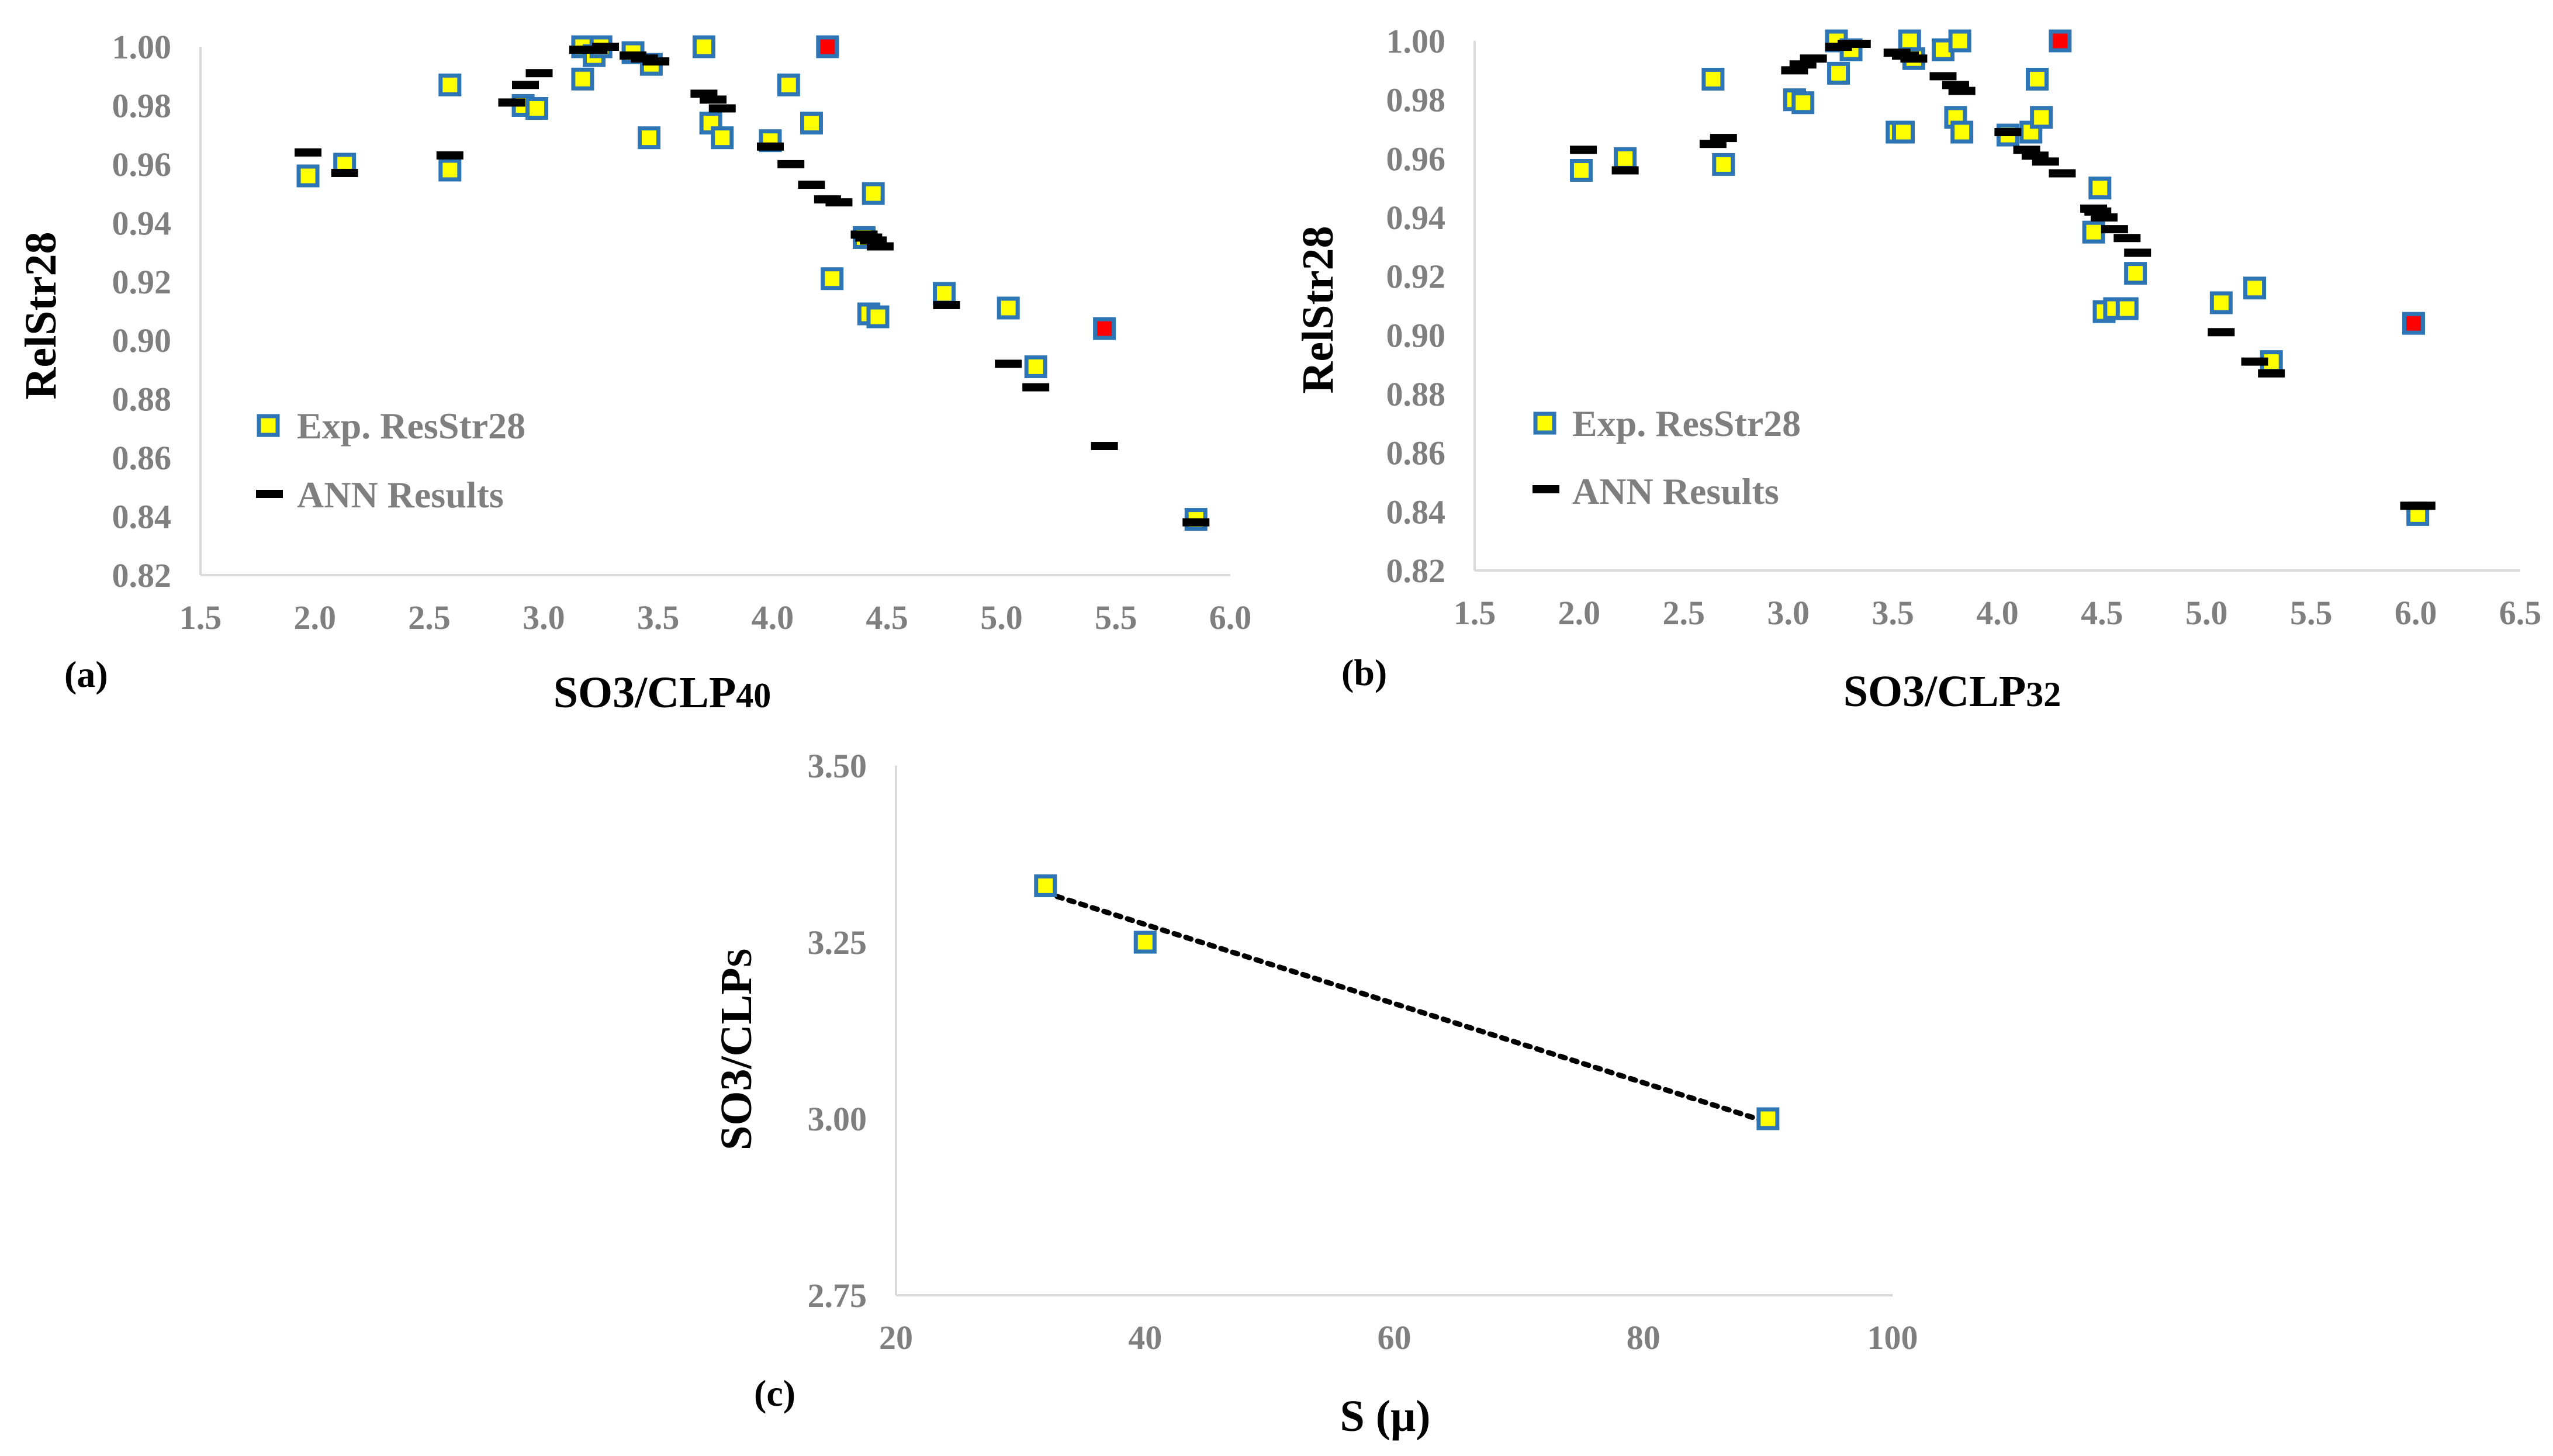 This screenshot has height=1456, width=2553. Describe the element at coordinates (40, 315) in the screenshot. I see `y-axis-title-a: RelStr28` at that location.